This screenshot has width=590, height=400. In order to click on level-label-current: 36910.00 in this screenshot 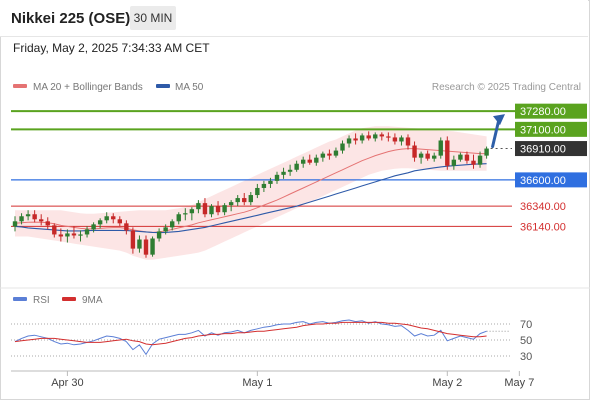, I will do `click(543, 150)`.